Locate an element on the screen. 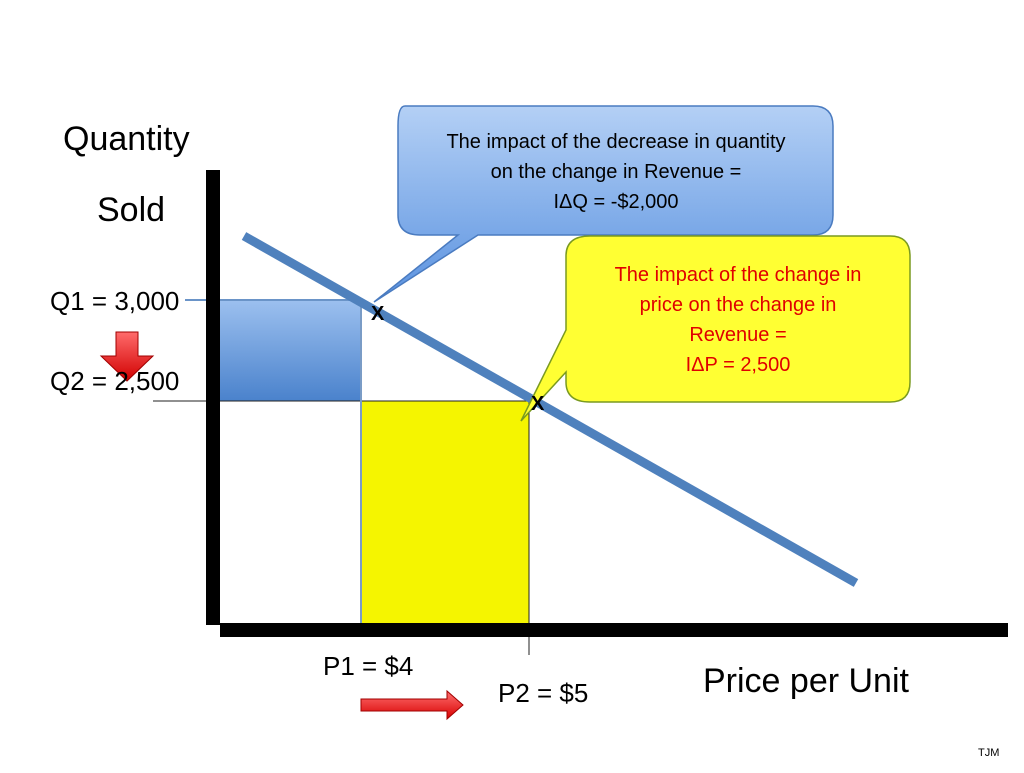 Image resolution: width=1024 pixels, height=773 pixels. price-effect-region is located at coordinates (445, 512).